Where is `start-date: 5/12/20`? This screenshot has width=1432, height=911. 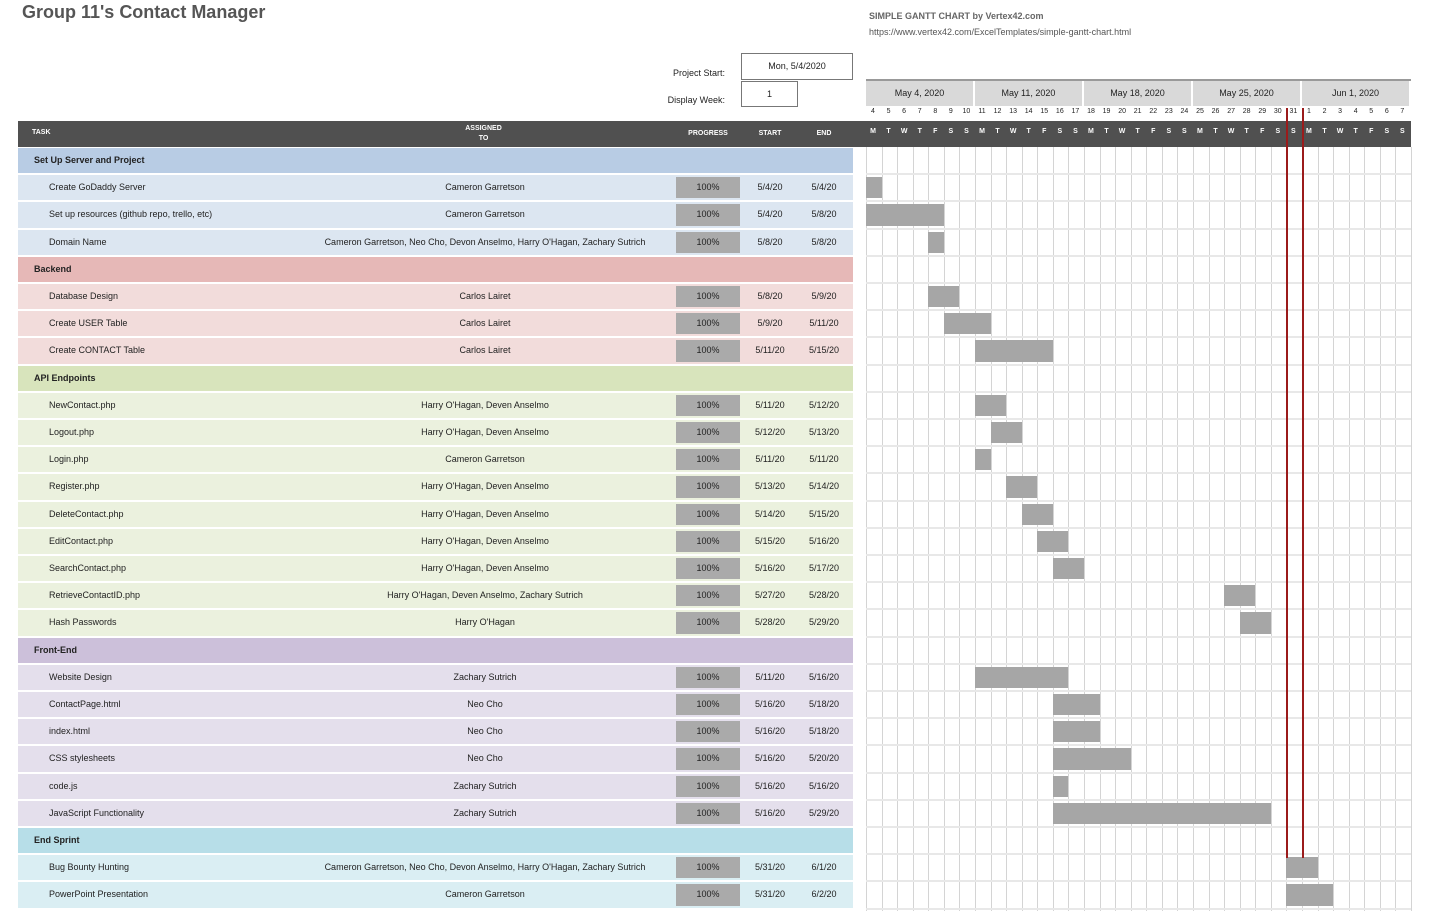 start-date: 5/12/20 is located at coordinates (770, 432).